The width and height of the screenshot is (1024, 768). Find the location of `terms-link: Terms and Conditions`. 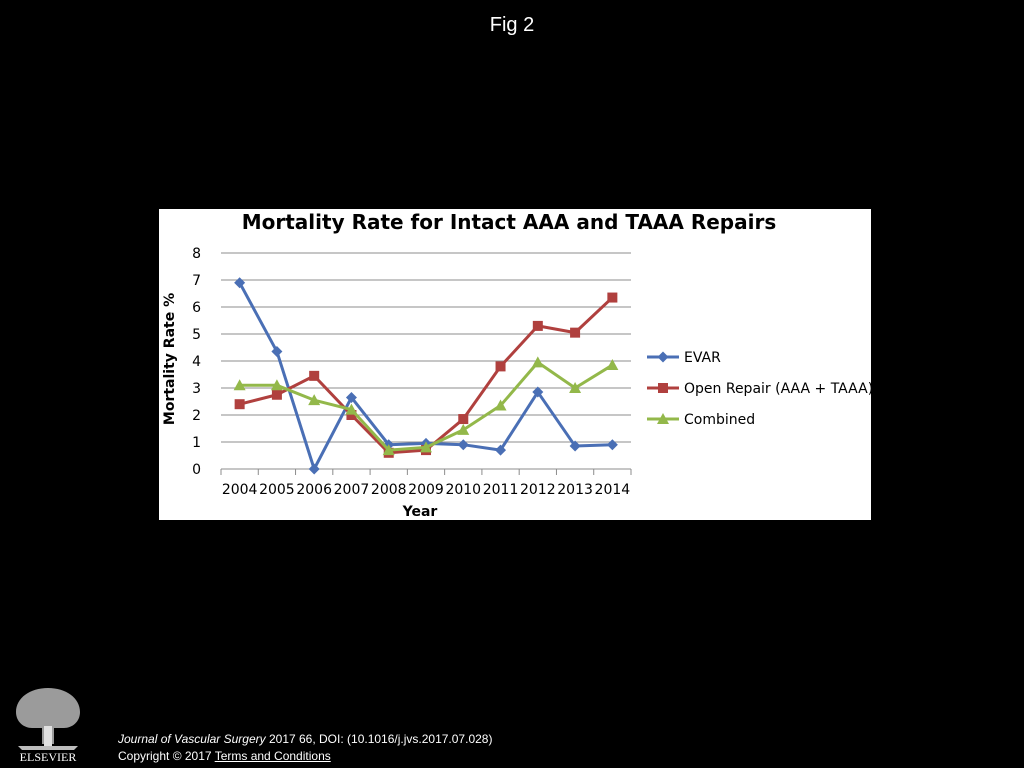

terms-link: Terms and Conditions is located at coordinates (272, 756).